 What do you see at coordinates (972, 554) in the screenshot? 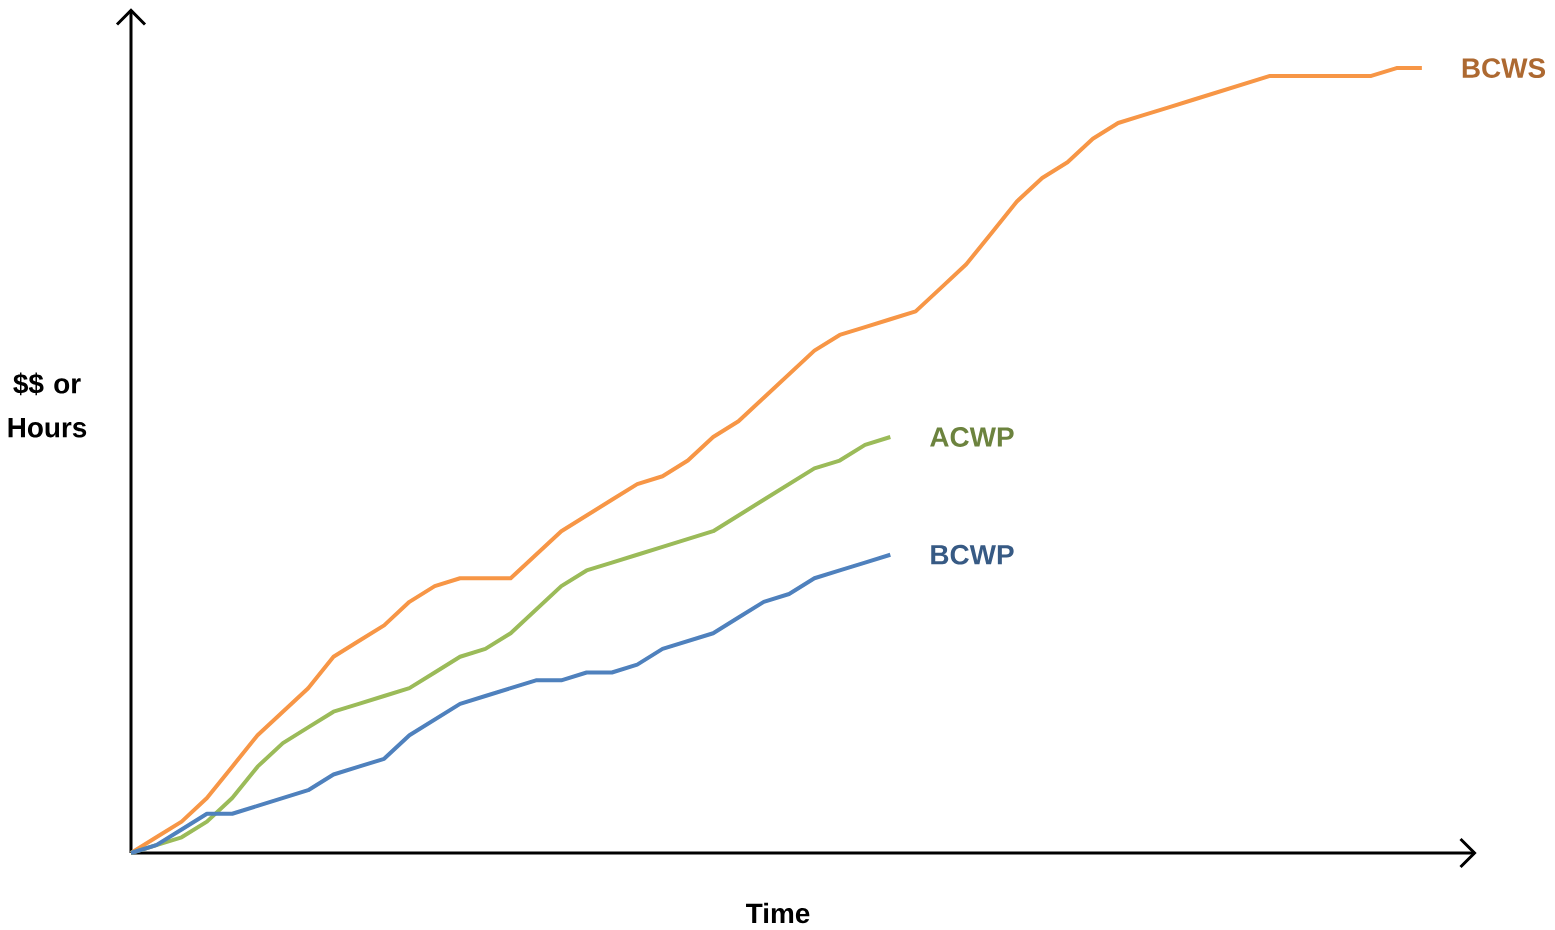
I see `series-label: BCWP` at bounding box center [972, 554].